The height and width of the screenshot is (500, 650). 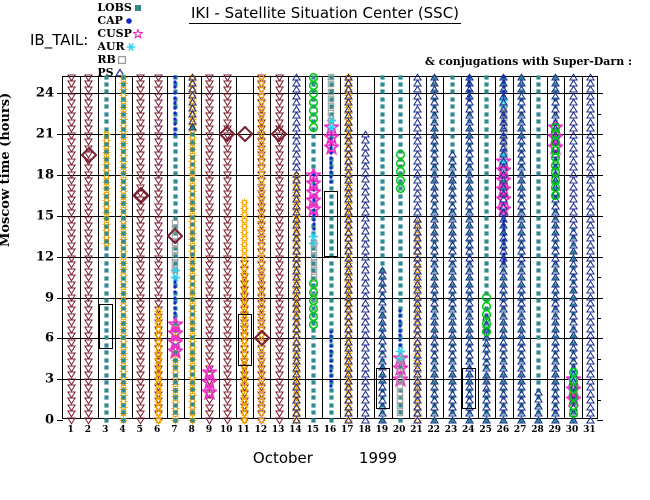 What do you see at coordinates (121, 72) in the screenshot?
I see `legend-item-ps: PS` at bounding box center [121, 72].